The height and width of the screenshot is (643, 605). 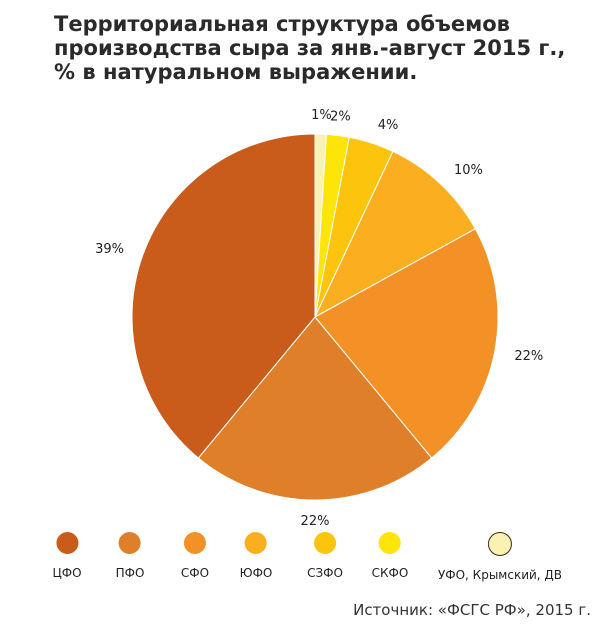 What do you see at coordinates (315, 521) in the screenshot?
I see `slice-label-5: 22%` at bounding box center [315, 521].